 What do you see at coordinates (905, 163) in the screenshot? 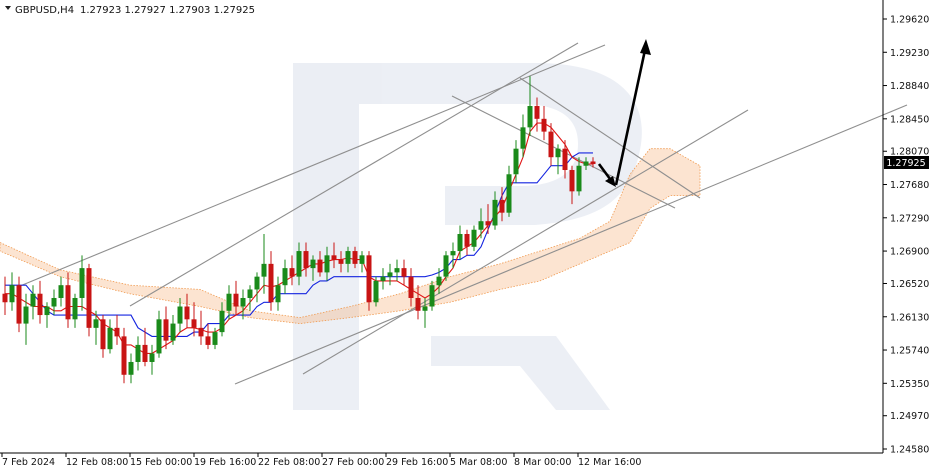
I see `last-price-value: 1.27925` at bounding box center [905, 163].